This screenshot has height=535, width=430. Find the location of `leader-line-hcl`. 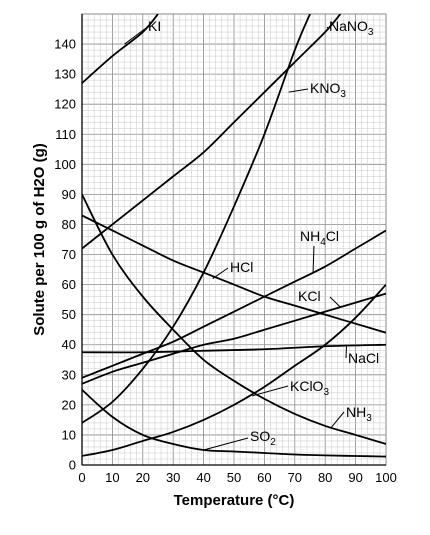

leader-line-hcl is located at coordinates (220, 273).